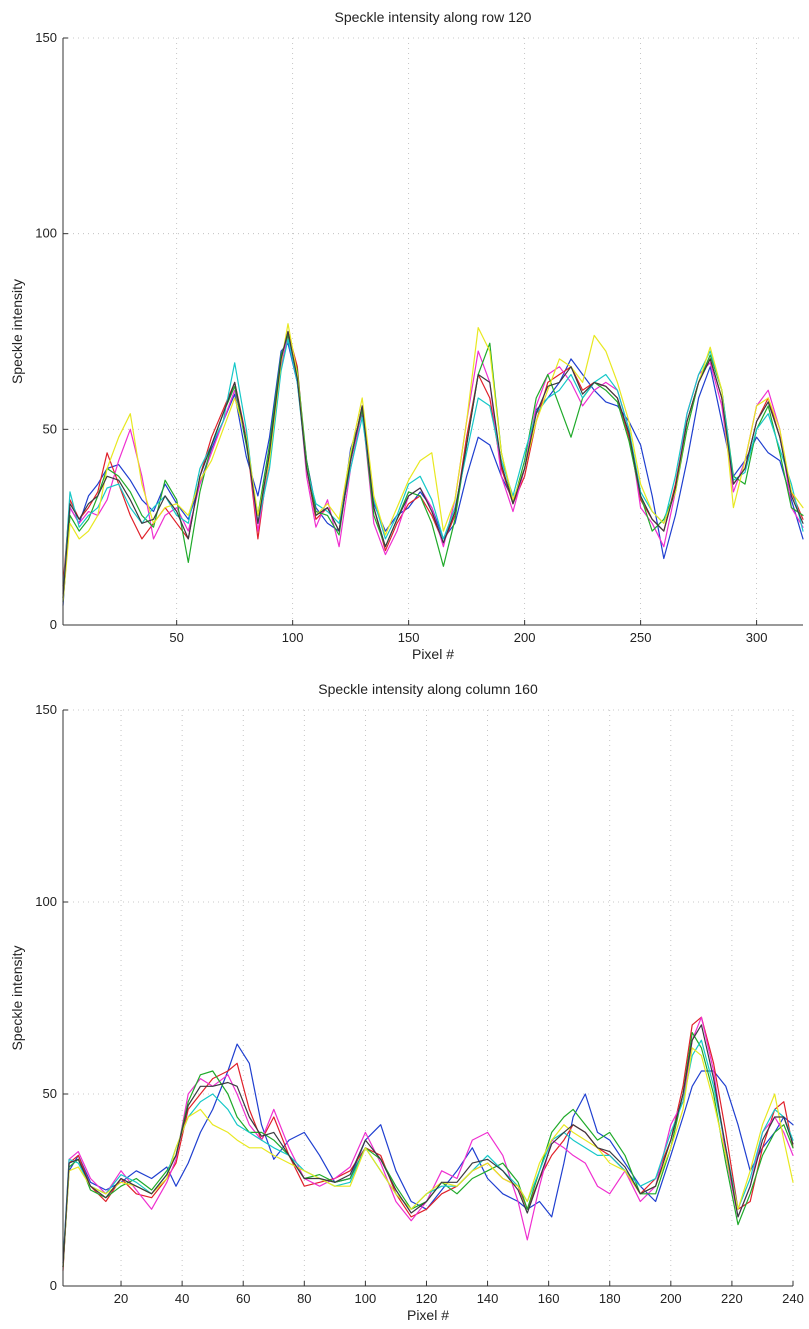 The image size is (809, 1329). I want to click on column-160-chart-xlabel: Pixel #, so click(428, 1315).